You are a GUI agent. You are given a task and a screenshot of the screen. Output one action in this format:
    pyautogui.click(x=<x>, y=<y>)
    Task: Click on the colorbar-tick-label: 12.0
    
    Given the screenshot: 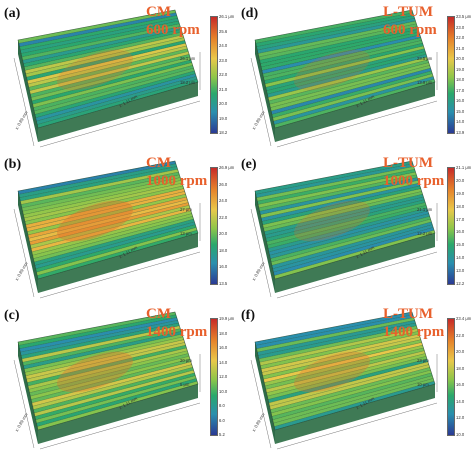 What is the action you would take?
    pyautogui.click(x=460, y=418)
    